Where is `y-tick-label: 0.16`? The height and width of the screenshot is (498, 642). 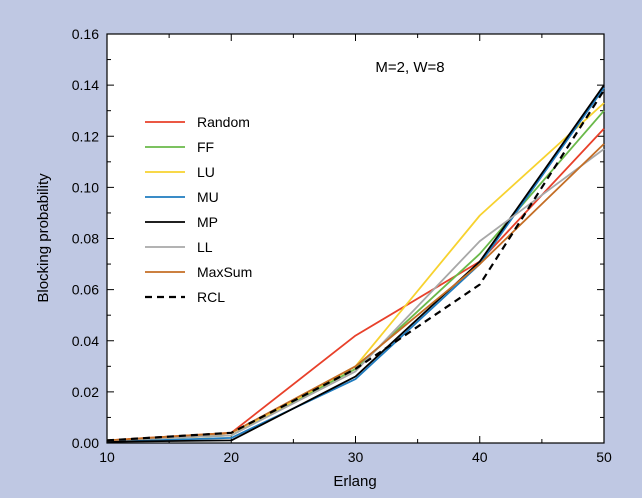 y-tick-label: 0.16 is located at coordinates (85, 34).